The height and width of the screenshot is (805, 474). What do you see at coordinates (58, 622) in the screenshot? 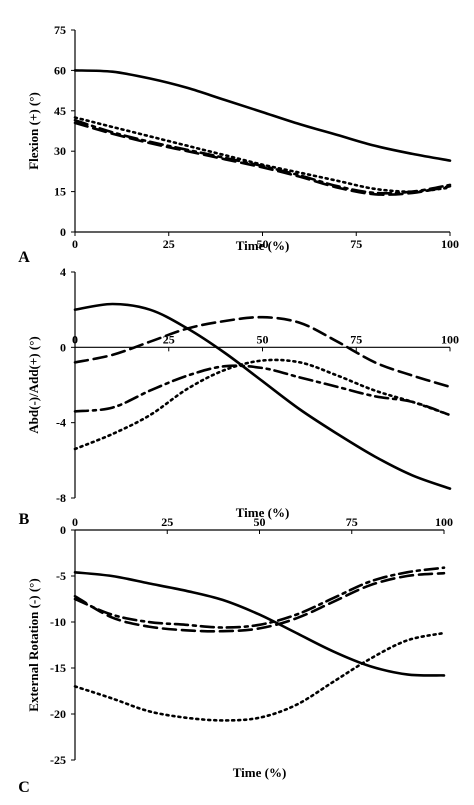
I see `y-tick-label: -10` at bounding box center [58, 622].